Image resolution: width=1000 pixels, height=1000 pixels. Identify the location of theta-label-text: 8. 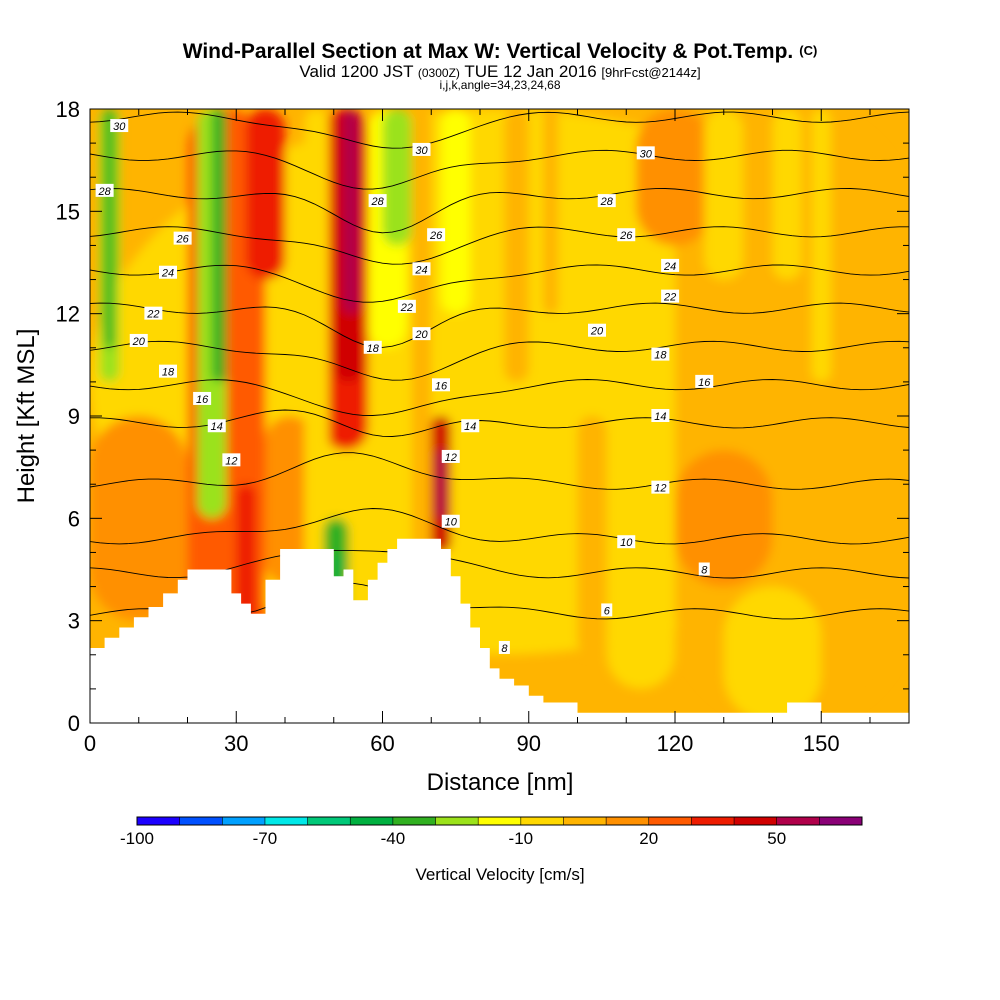
(704, 571).